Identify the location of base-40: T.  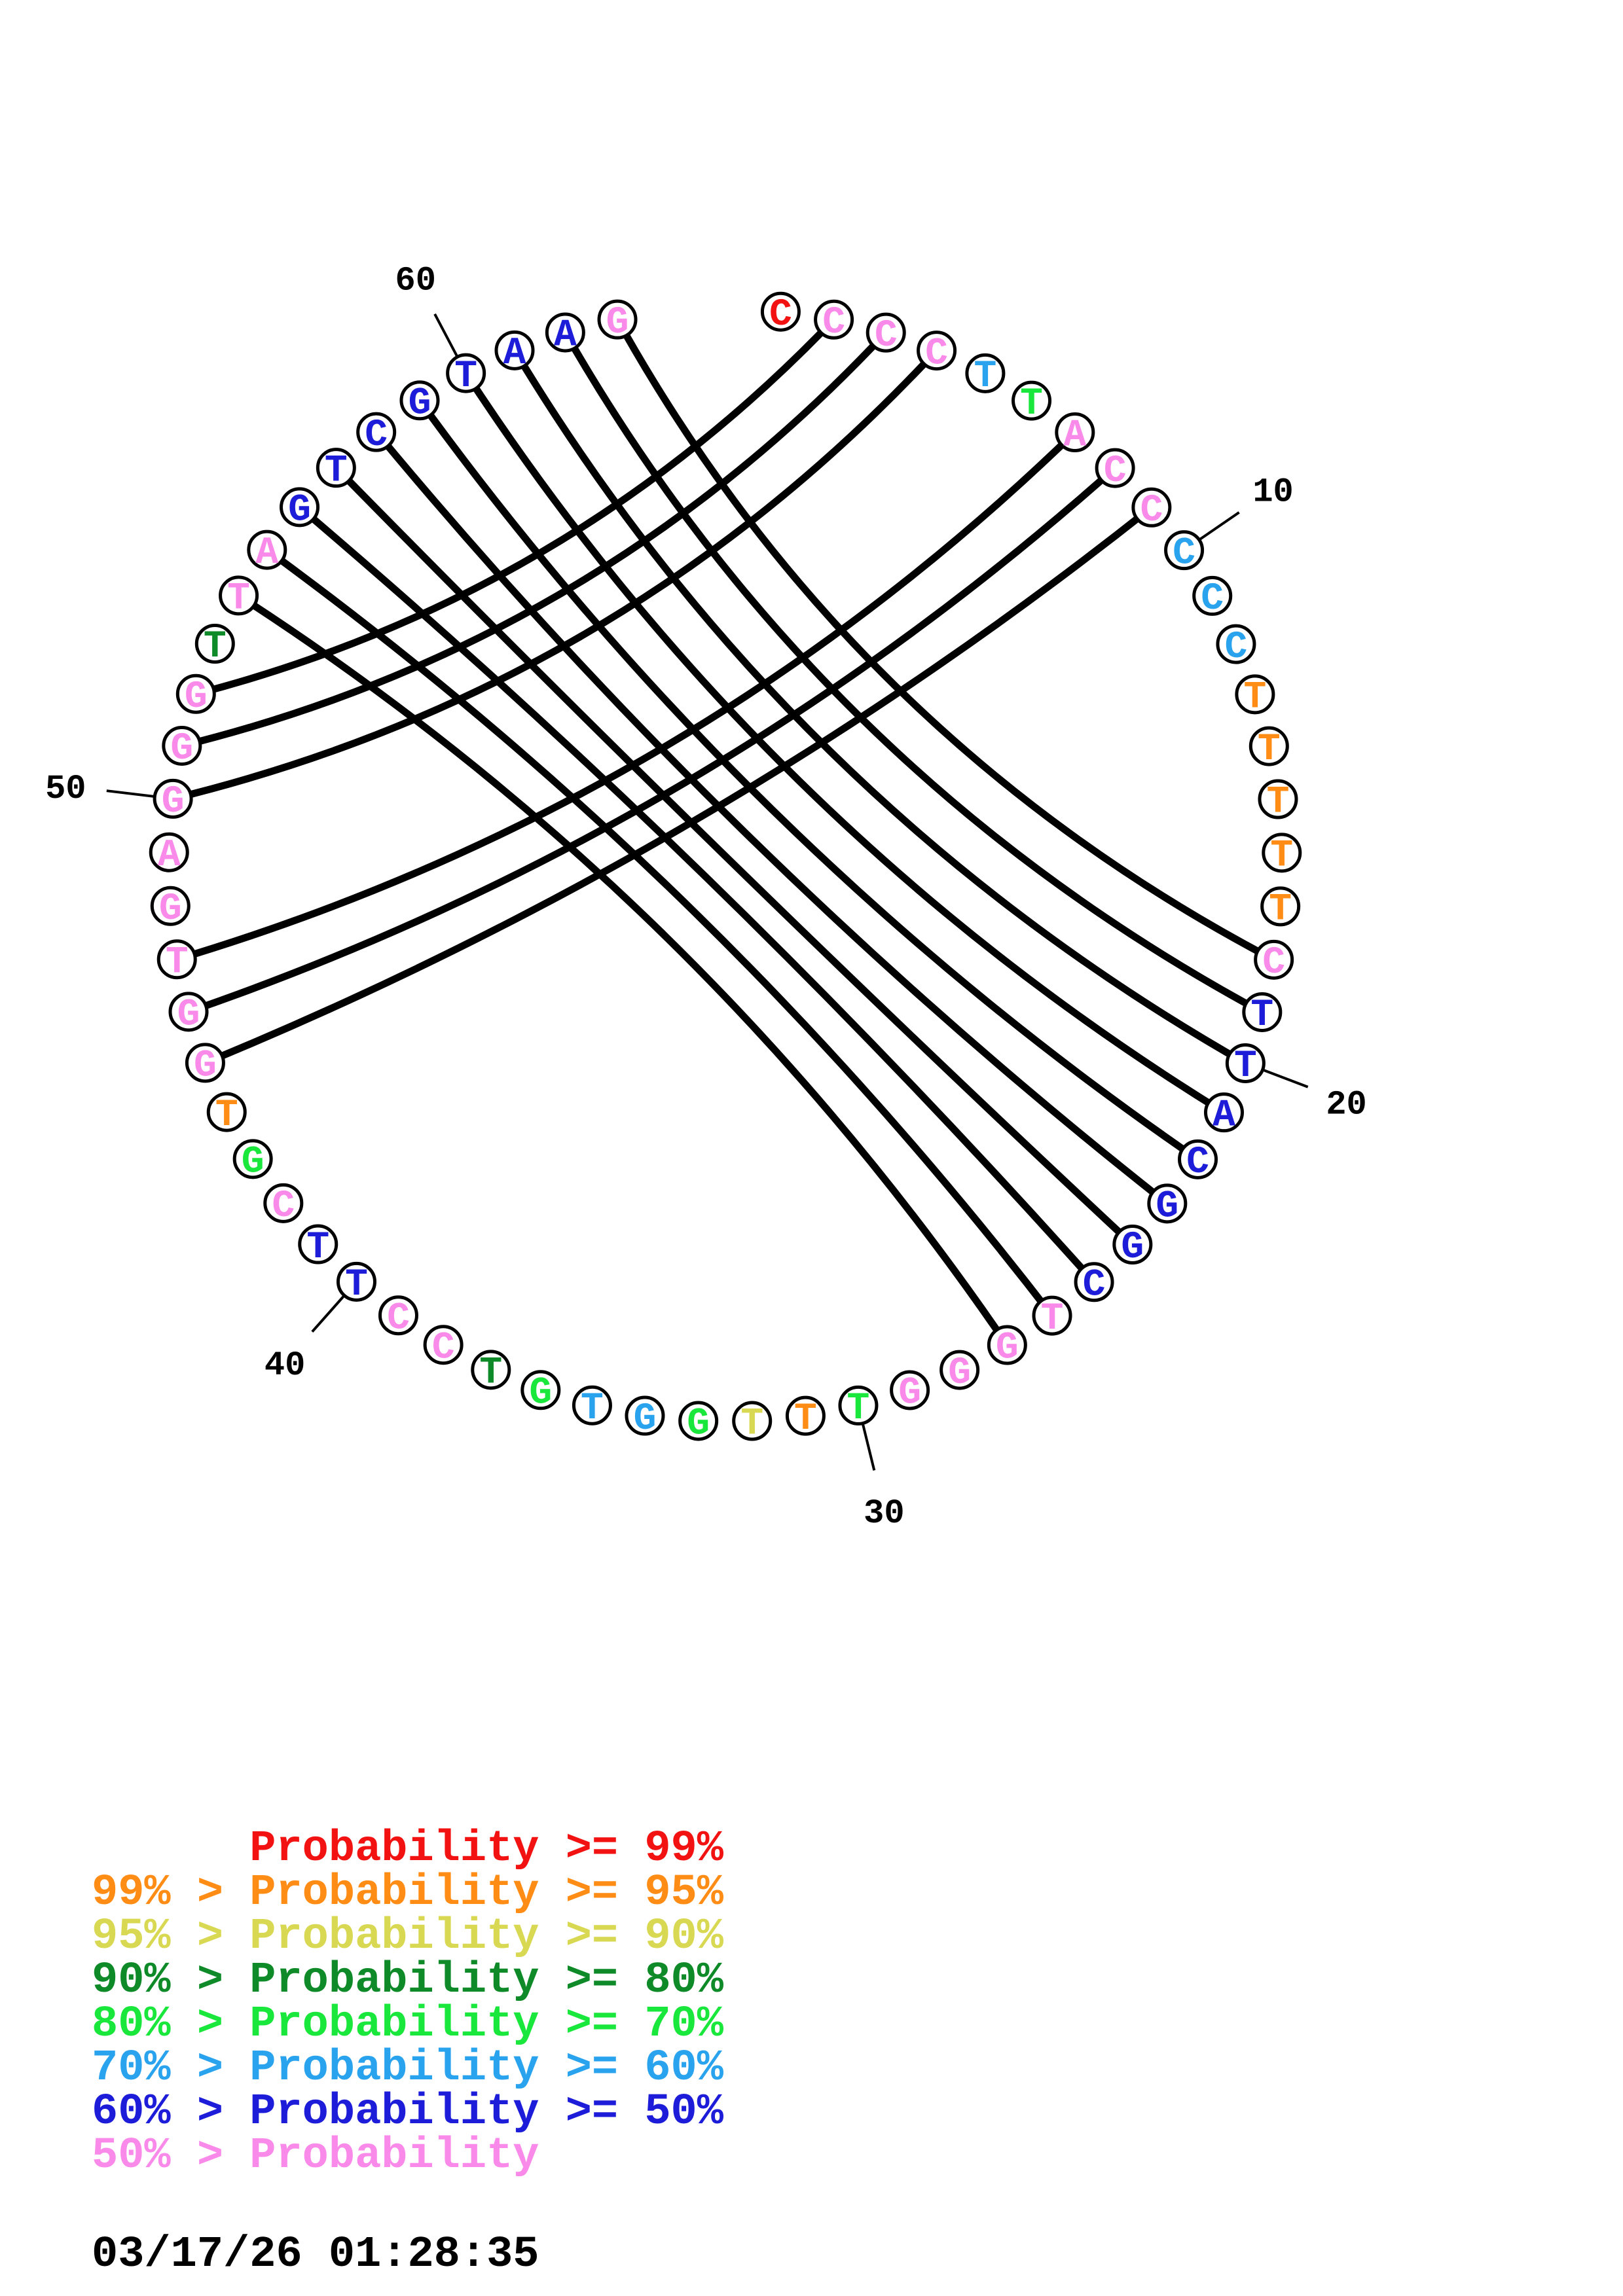
(356, 1285).